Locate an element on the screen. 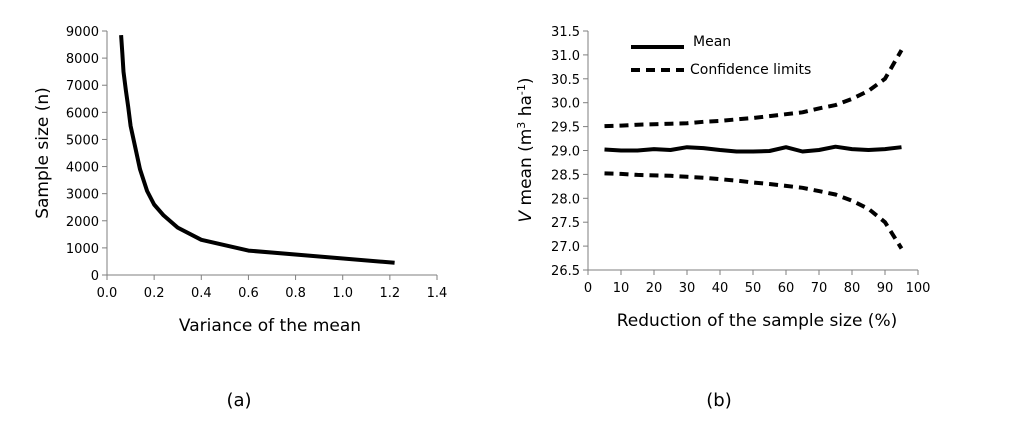 The image size is (1020, 431). y-label-sup2: -1 is located at coordinates (521, 89).